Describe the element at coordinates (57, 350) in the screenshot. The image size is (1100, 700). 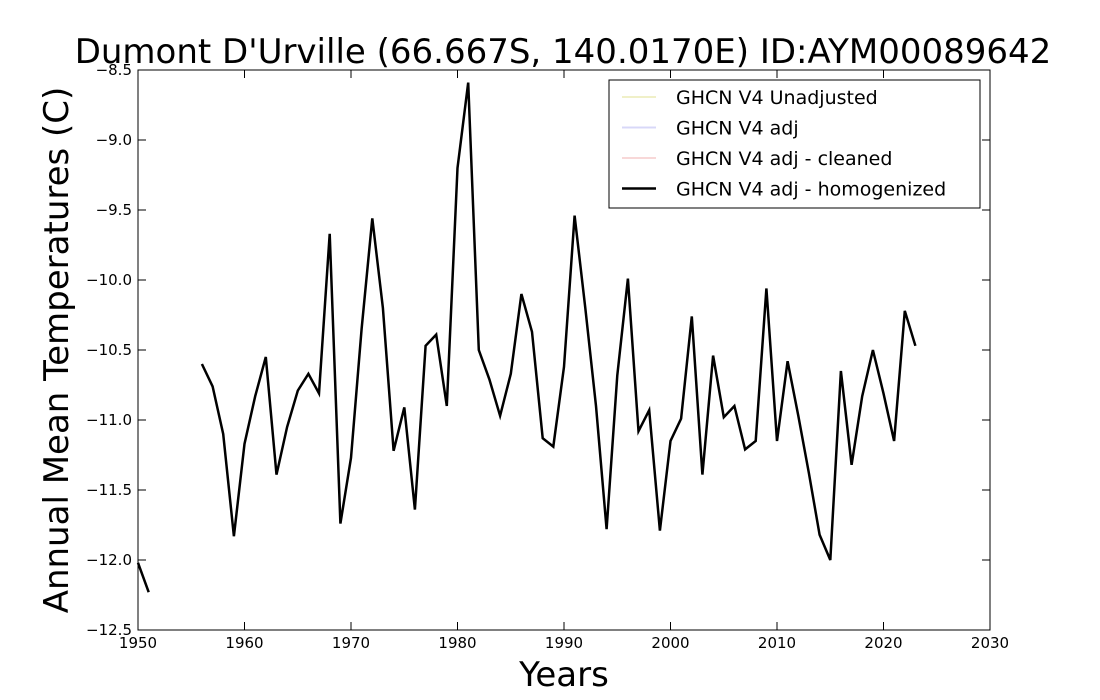
I see `y-axis-label: Annual Mean Temperatures (C)` at that location.